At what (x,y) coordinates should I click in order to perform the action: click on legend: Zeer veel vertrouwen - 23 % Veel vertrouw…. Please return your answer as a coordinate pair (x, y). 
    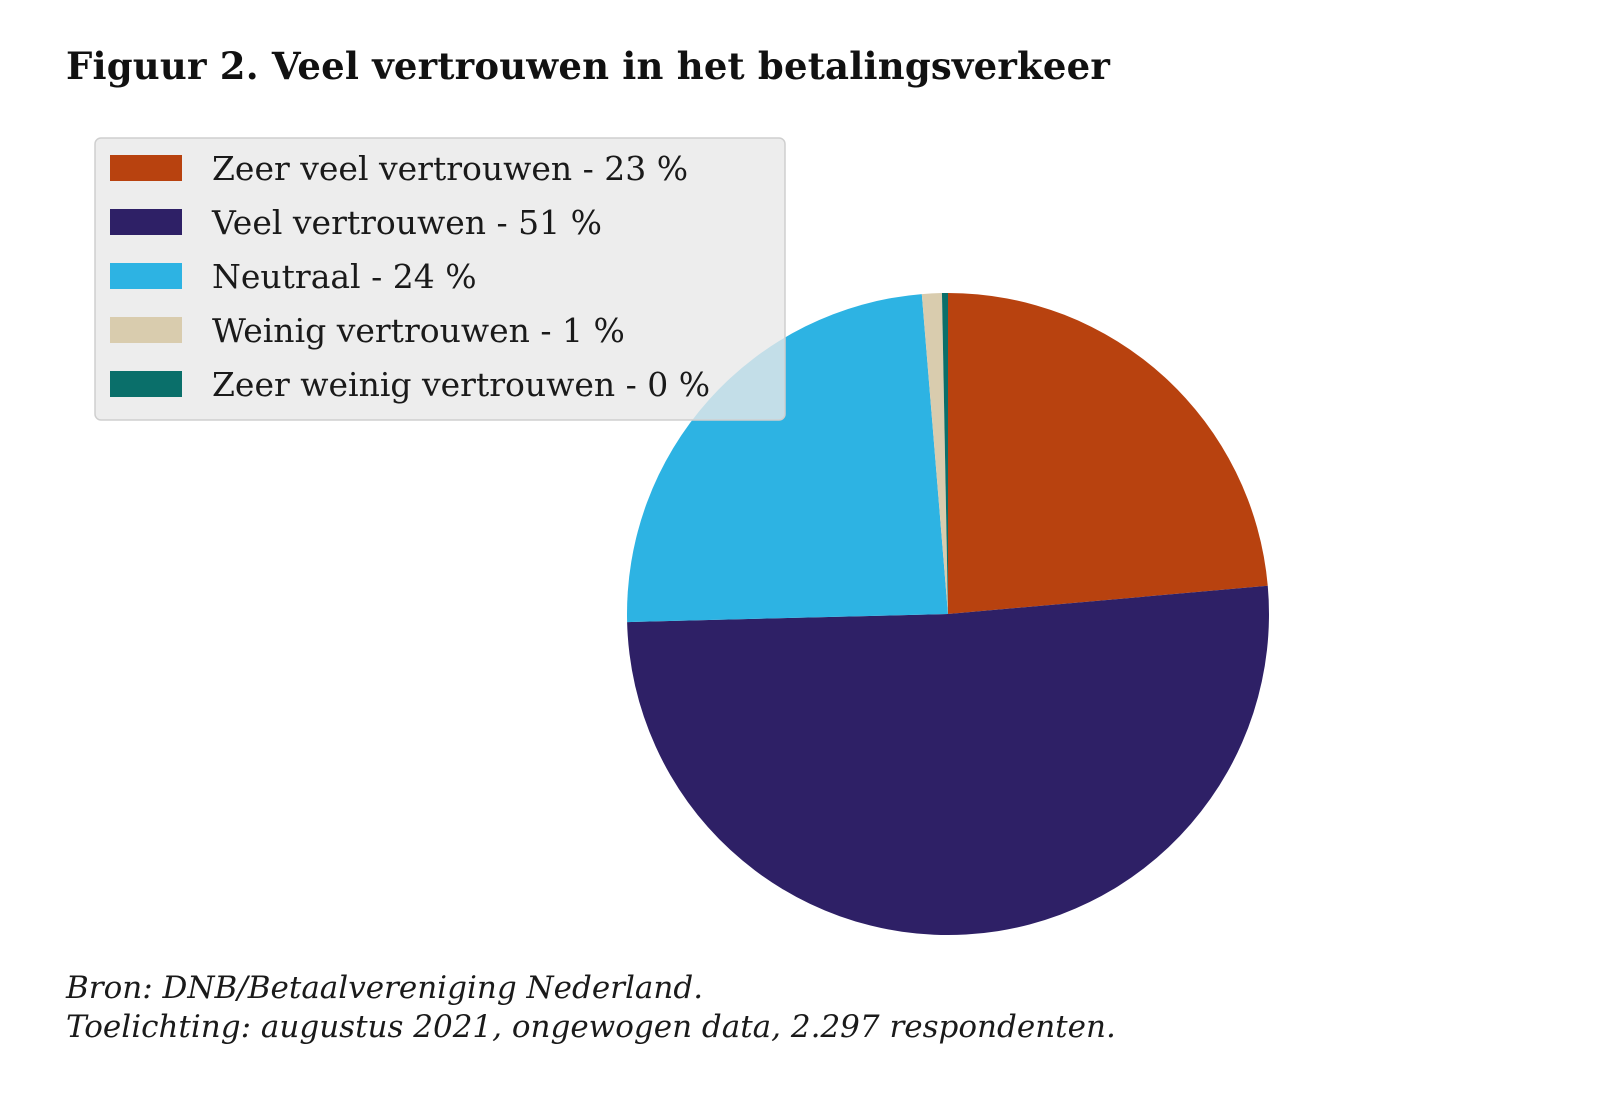
    Looking at the image, I should click on (440, 279).